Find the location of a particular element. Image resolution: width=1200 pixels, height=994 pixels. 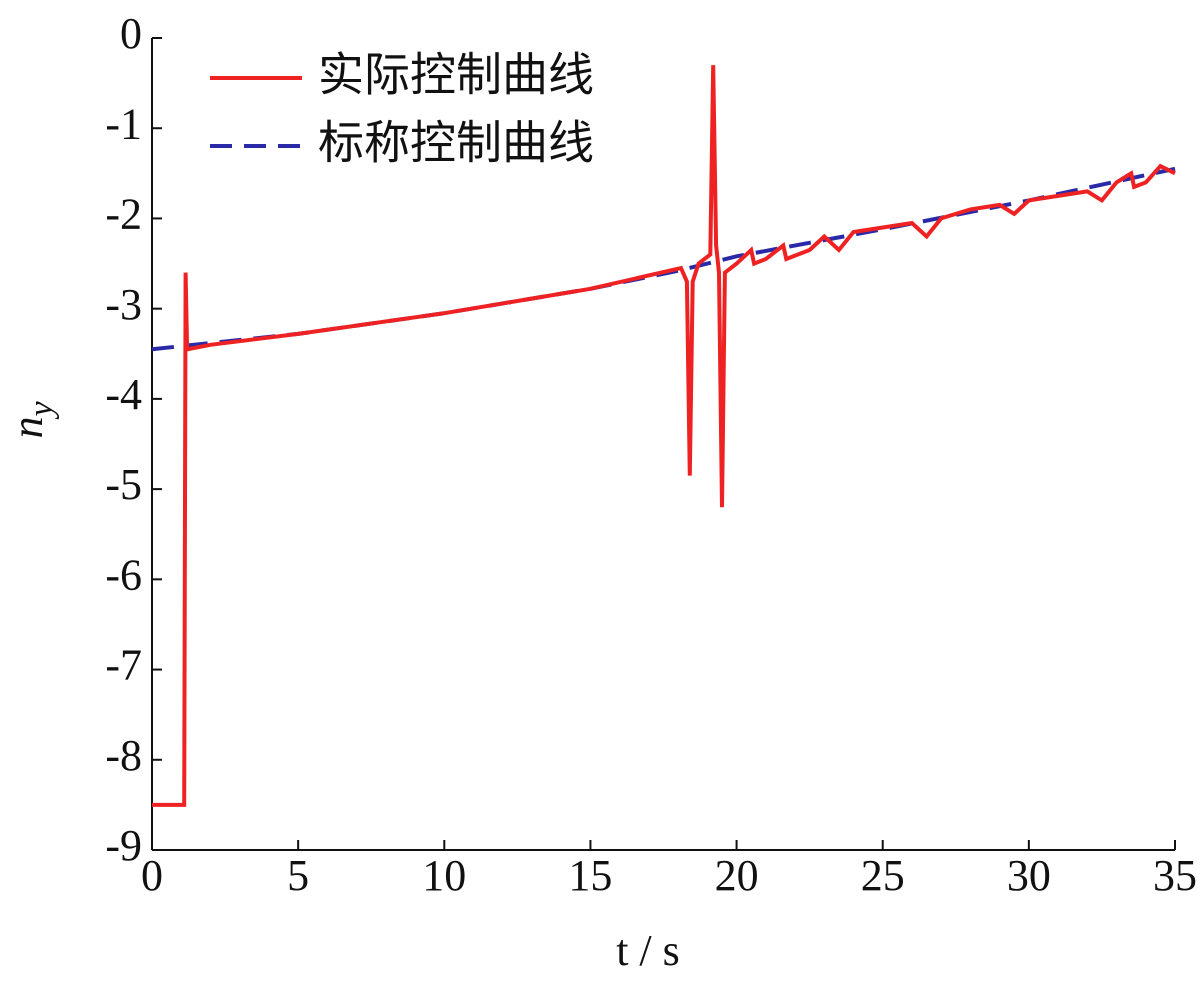

y-tick-label: -8 is located at coordinates (123, 755).